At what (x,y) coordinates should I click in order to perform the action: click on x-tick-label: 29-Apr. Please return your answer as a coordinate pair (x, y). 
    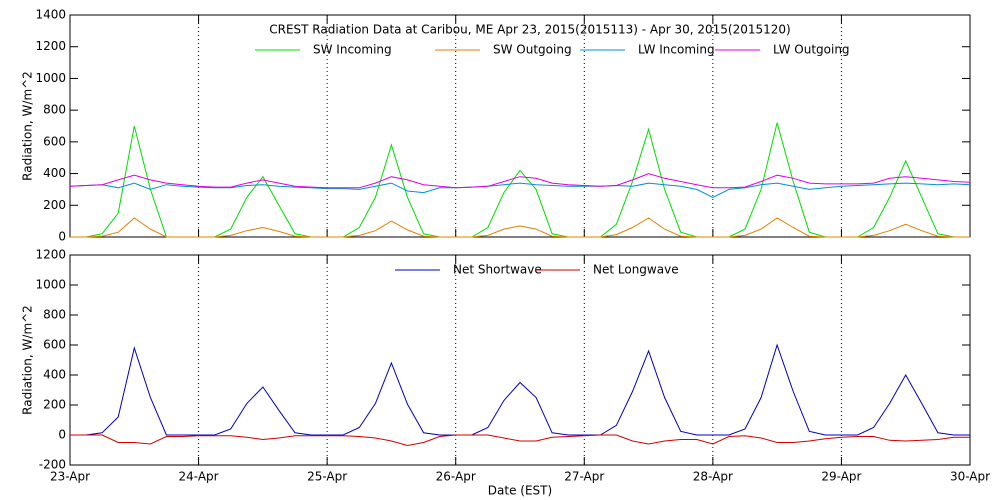
    Looking at the image, I should click on (841, 477).